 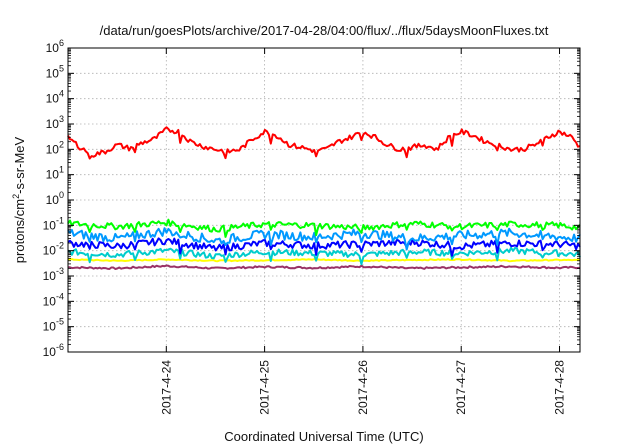 What do you see at coordinates (55, 46) in the screenshot?
I see `y-tick-label: 10⁶` at bounding box center [55, 46].